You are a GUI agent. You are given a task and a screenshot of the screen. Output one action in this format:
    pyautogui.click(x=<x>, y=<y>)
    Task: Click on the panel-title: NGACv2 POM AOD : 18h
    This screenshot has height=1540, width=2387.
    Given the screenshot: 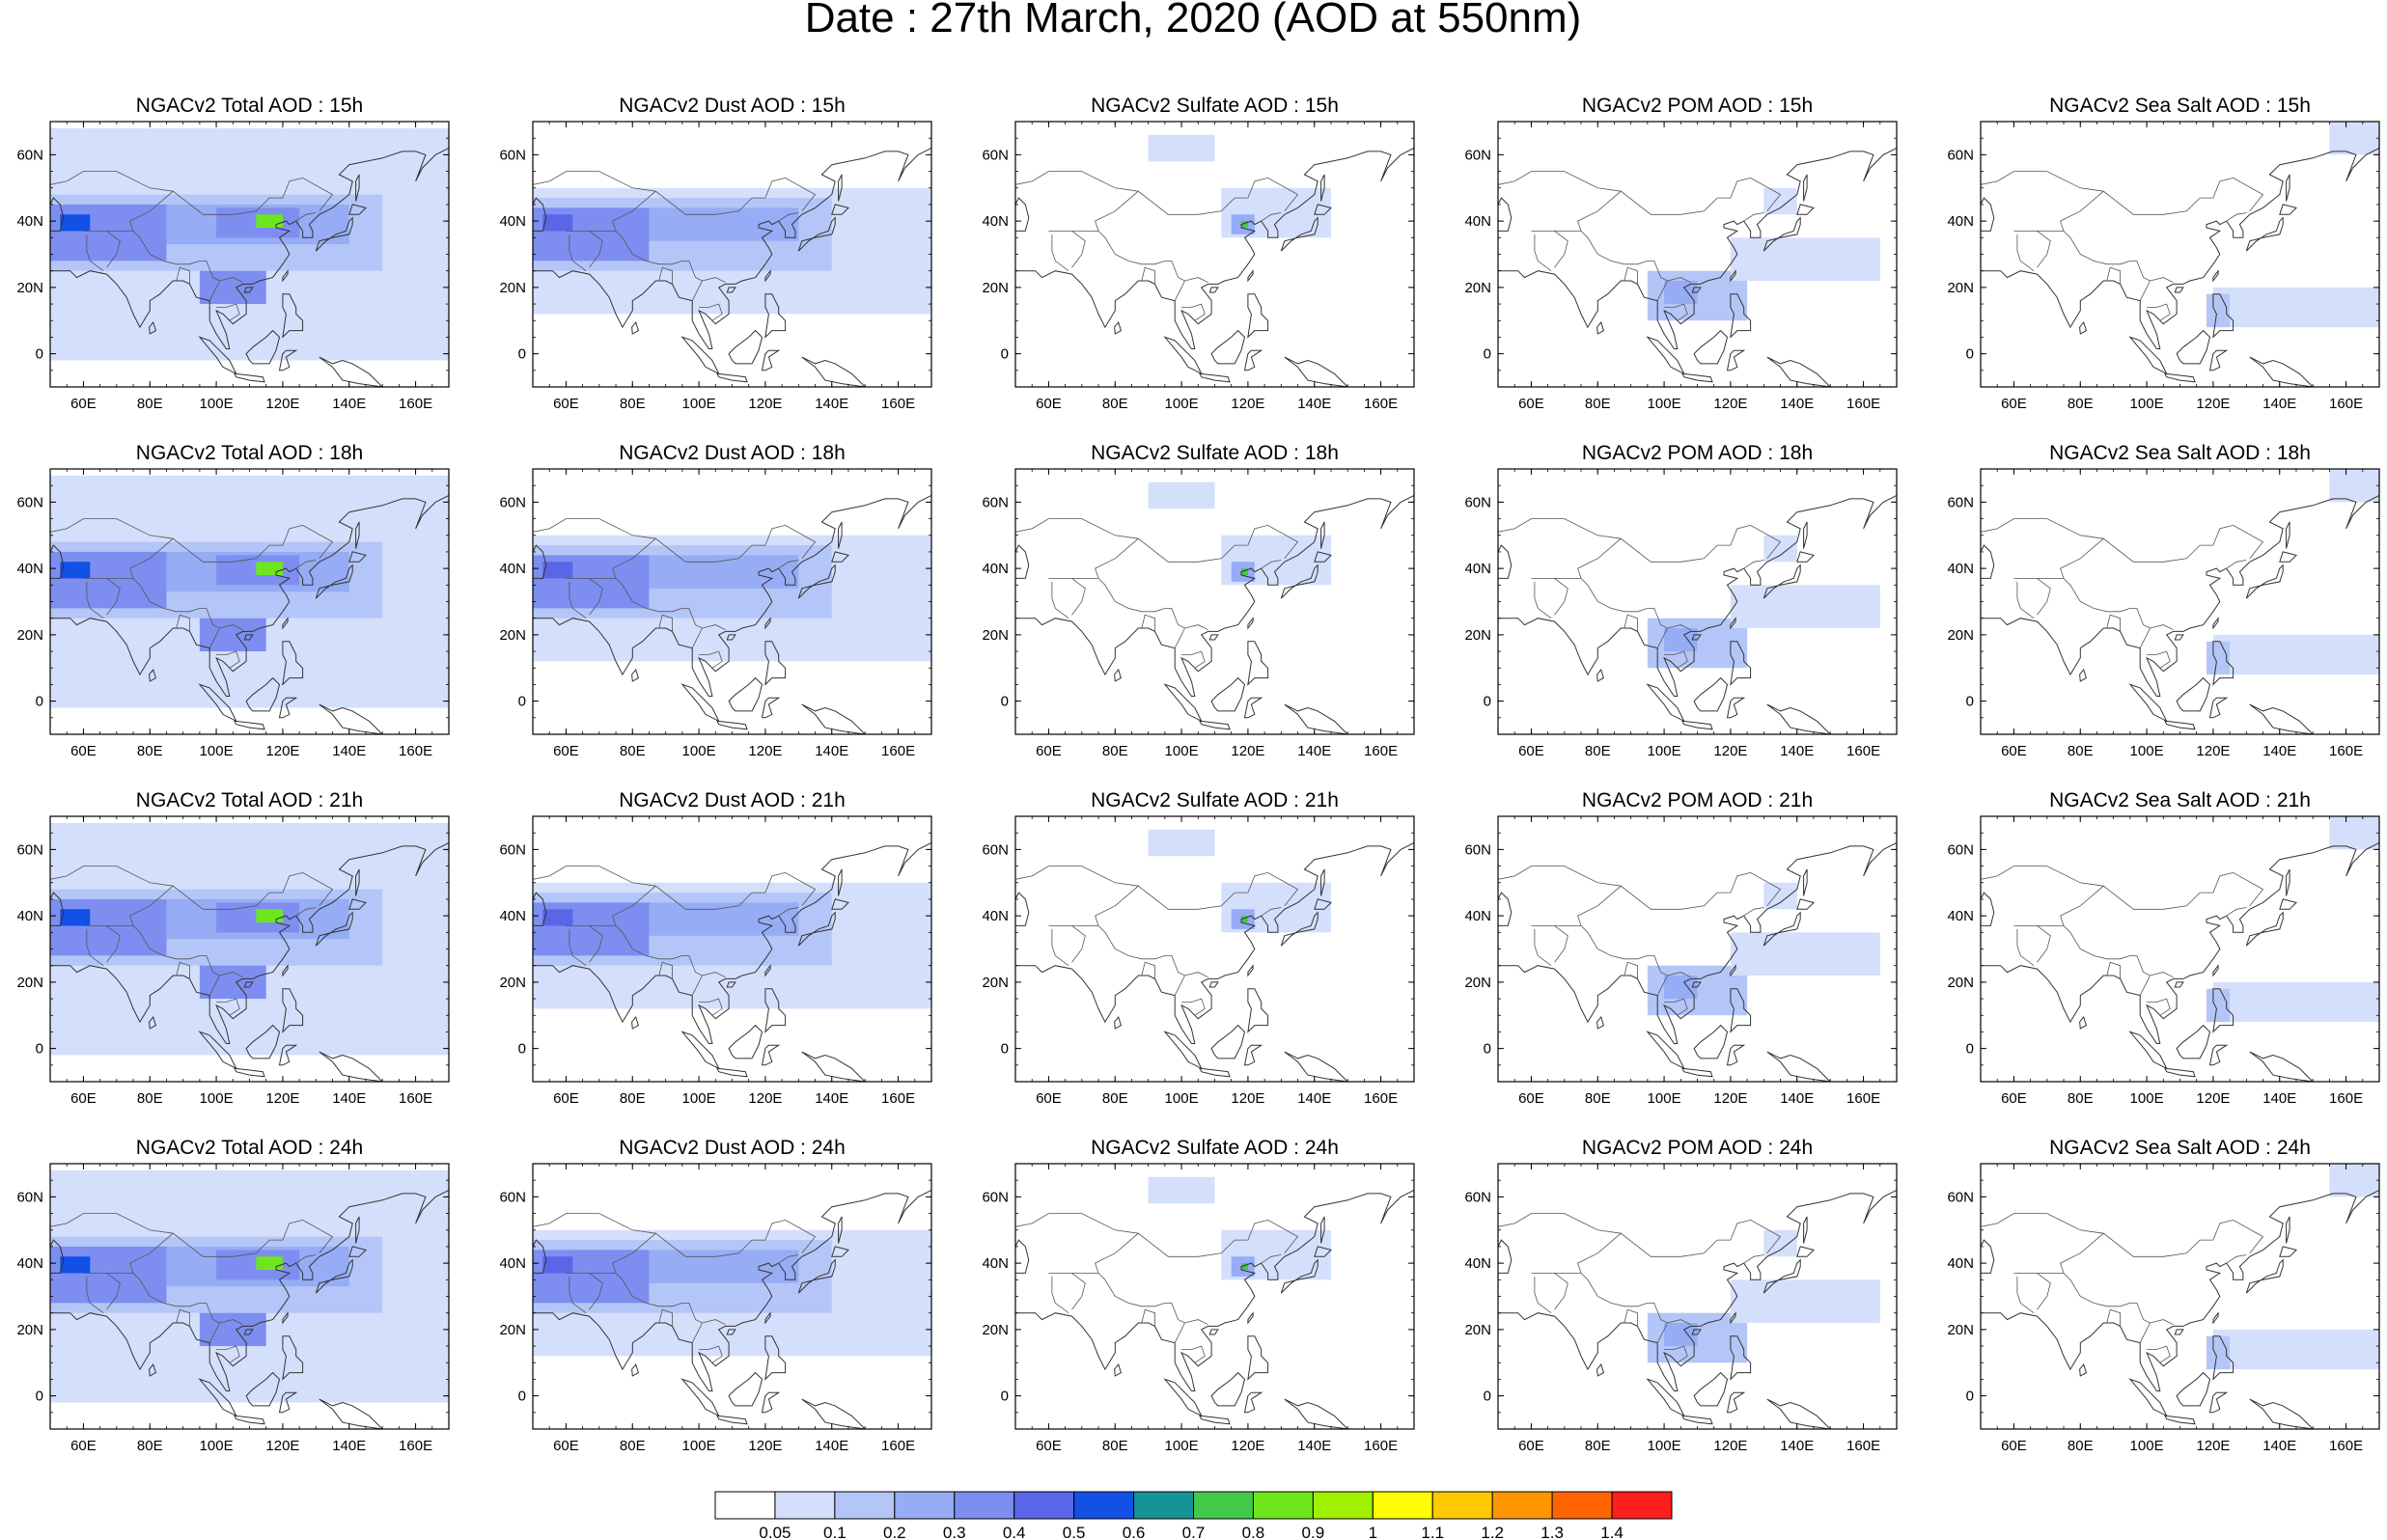 What is the action you would take?
    pyautogui.click(x=1697, y=453)
    